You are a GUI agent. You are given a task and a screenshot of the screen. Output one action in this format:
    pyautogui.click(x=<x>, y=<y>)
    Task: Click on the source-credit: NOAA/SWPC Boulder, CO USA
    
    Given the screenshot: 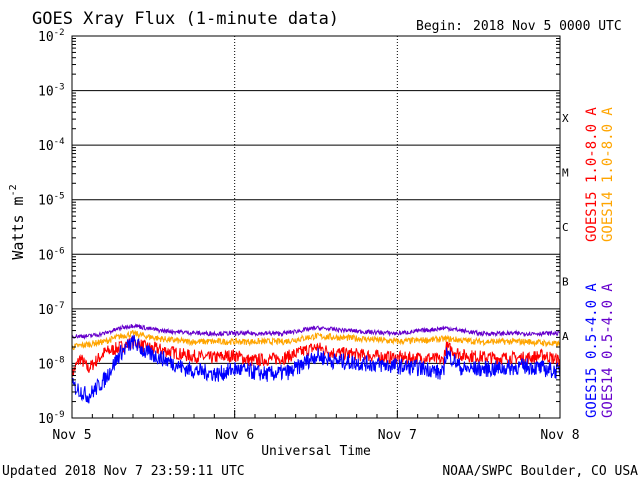 What is the action you would take?
    pyautogui.click(x=540, y=471)
    